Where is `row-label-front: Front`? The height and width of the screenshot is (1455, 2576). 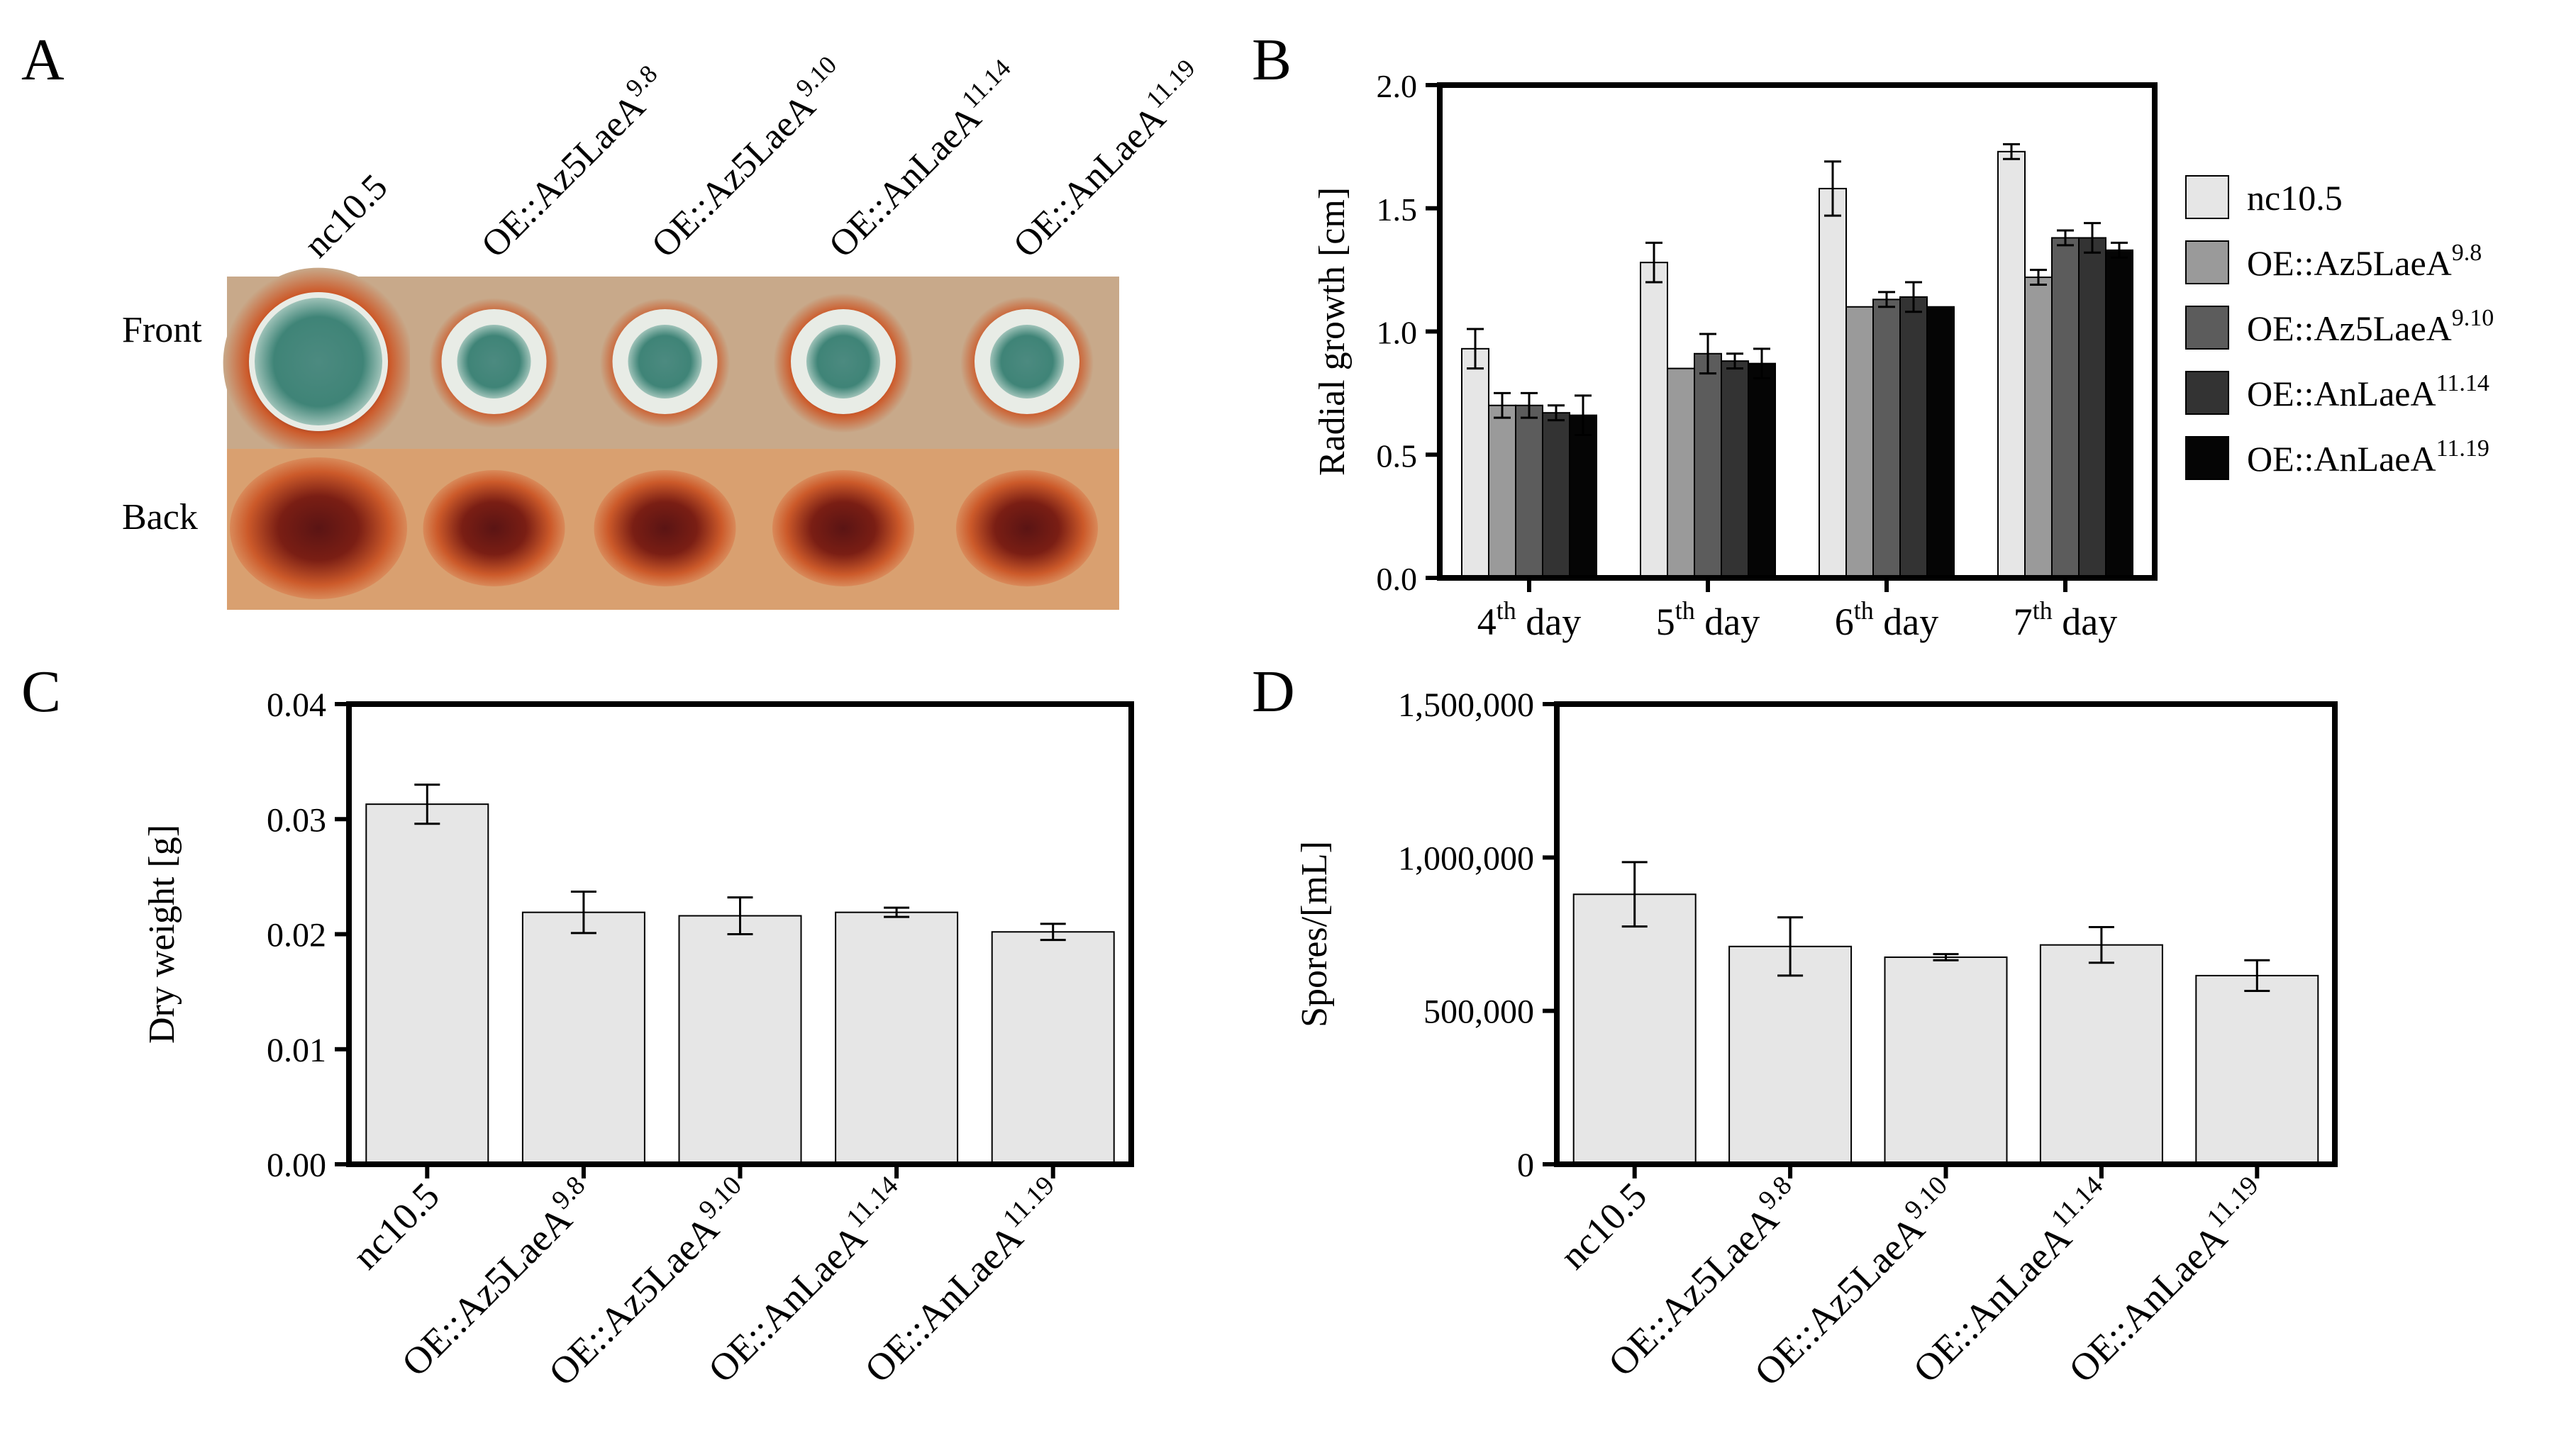 row-label-front: Front is located at coordinates (162, 330).